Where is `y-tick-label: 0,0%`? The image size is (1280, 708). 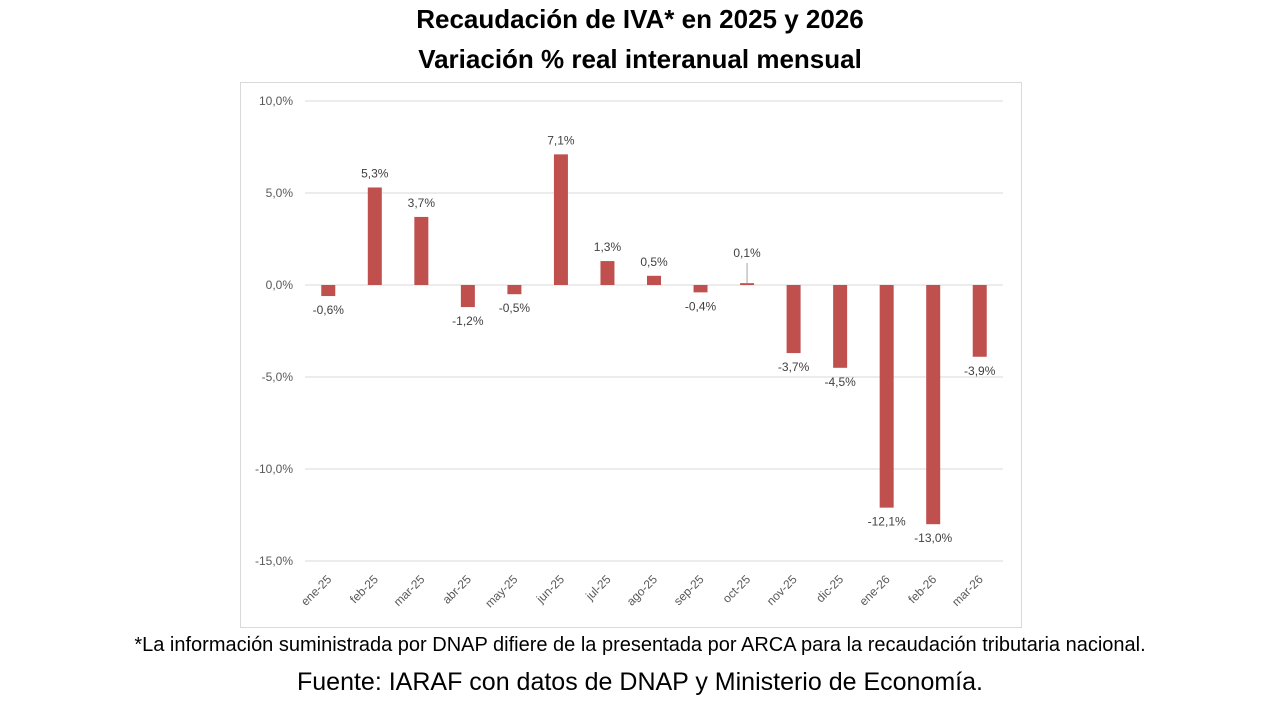 y-tick-label: 0,0% is located at coordinates (280, 285).